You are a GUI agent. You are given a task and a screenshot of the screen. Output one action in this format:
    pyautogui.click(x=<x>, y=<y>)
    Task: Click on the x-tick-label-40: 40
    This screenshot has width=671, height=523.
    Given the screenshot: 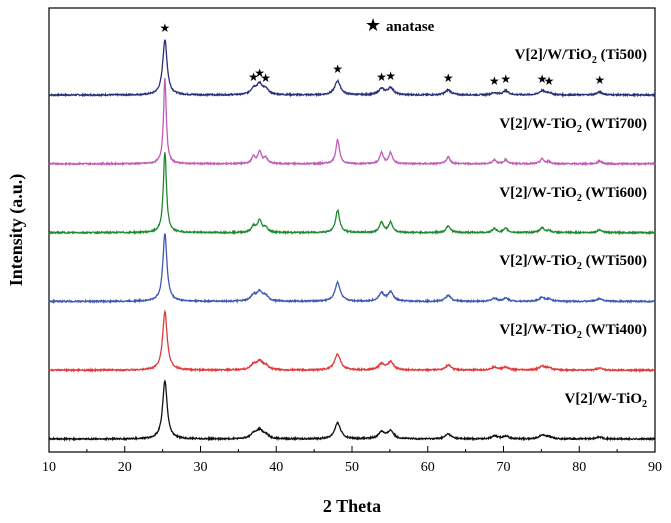 What is the action you would take?
    pyautogui.click(x=276, y=467)
    